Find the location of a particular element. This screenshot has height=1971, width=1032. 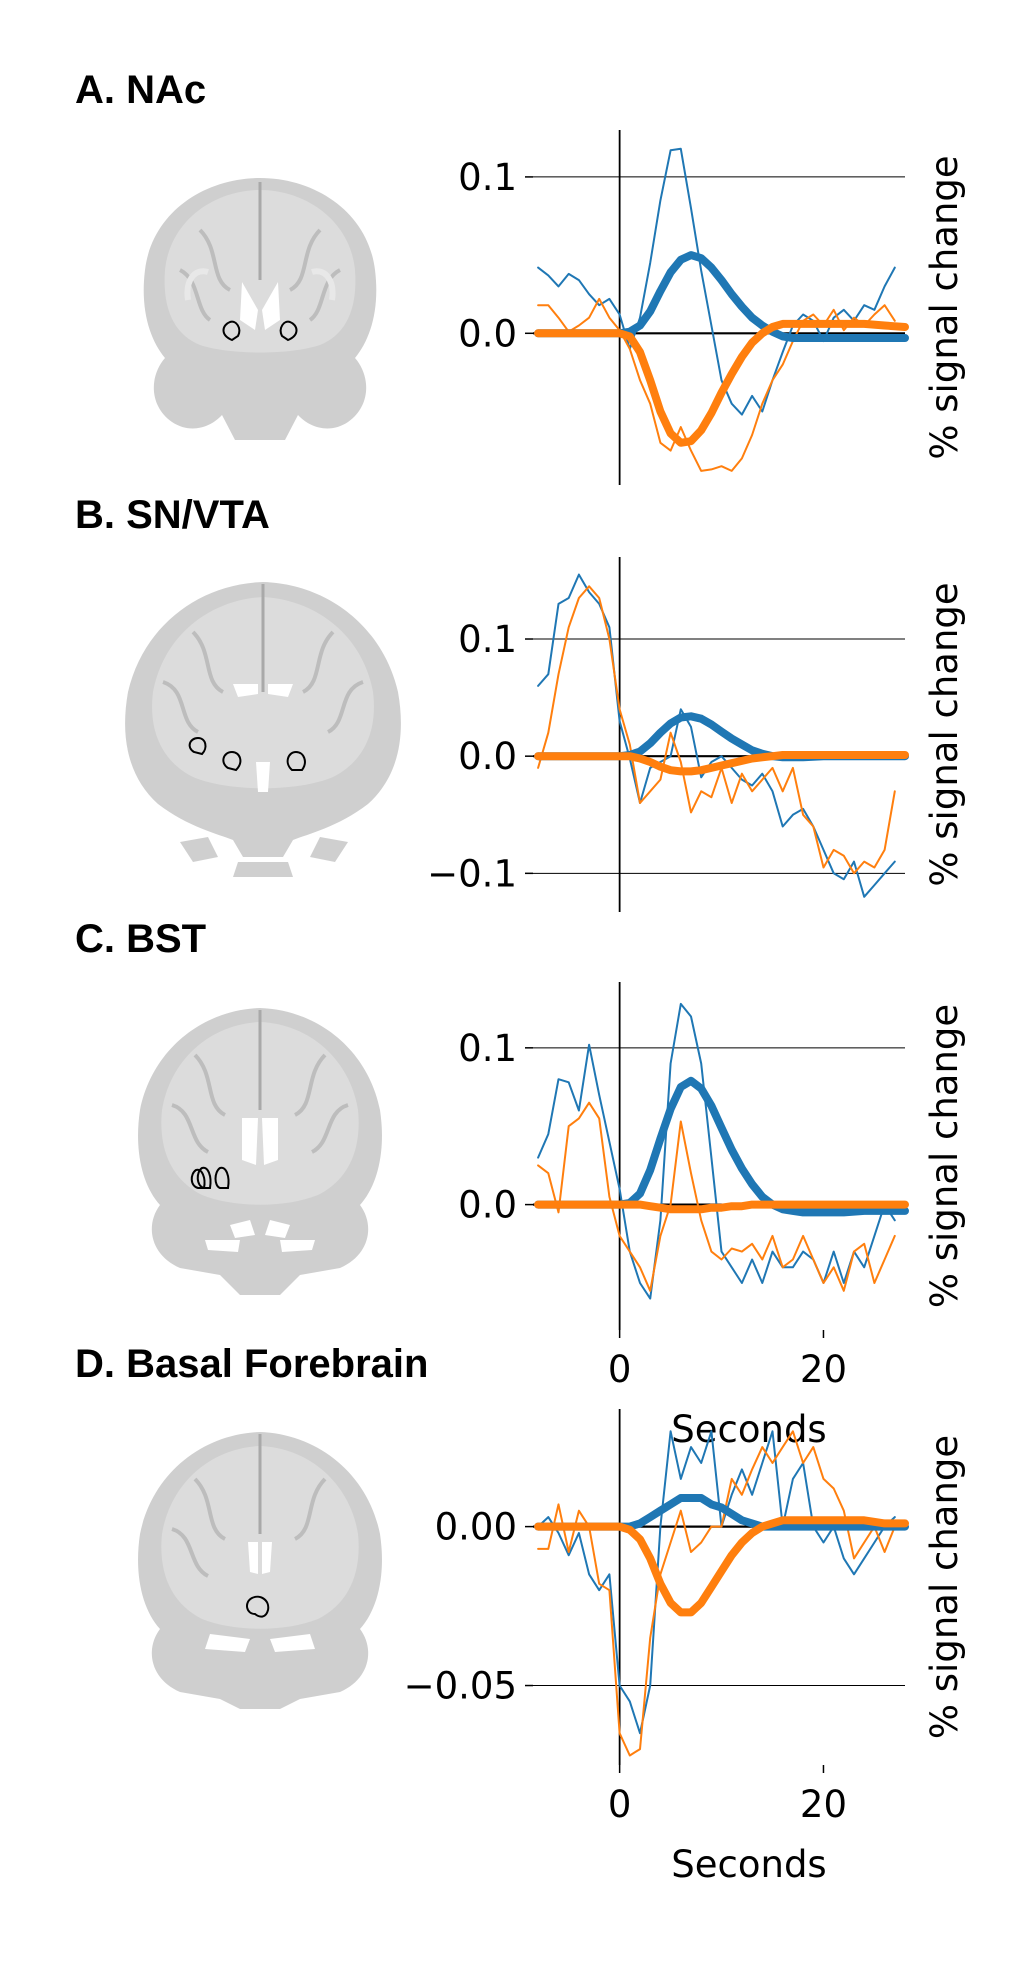

brain-slice-basal-forebrain is located at coordinates (260, 1570).